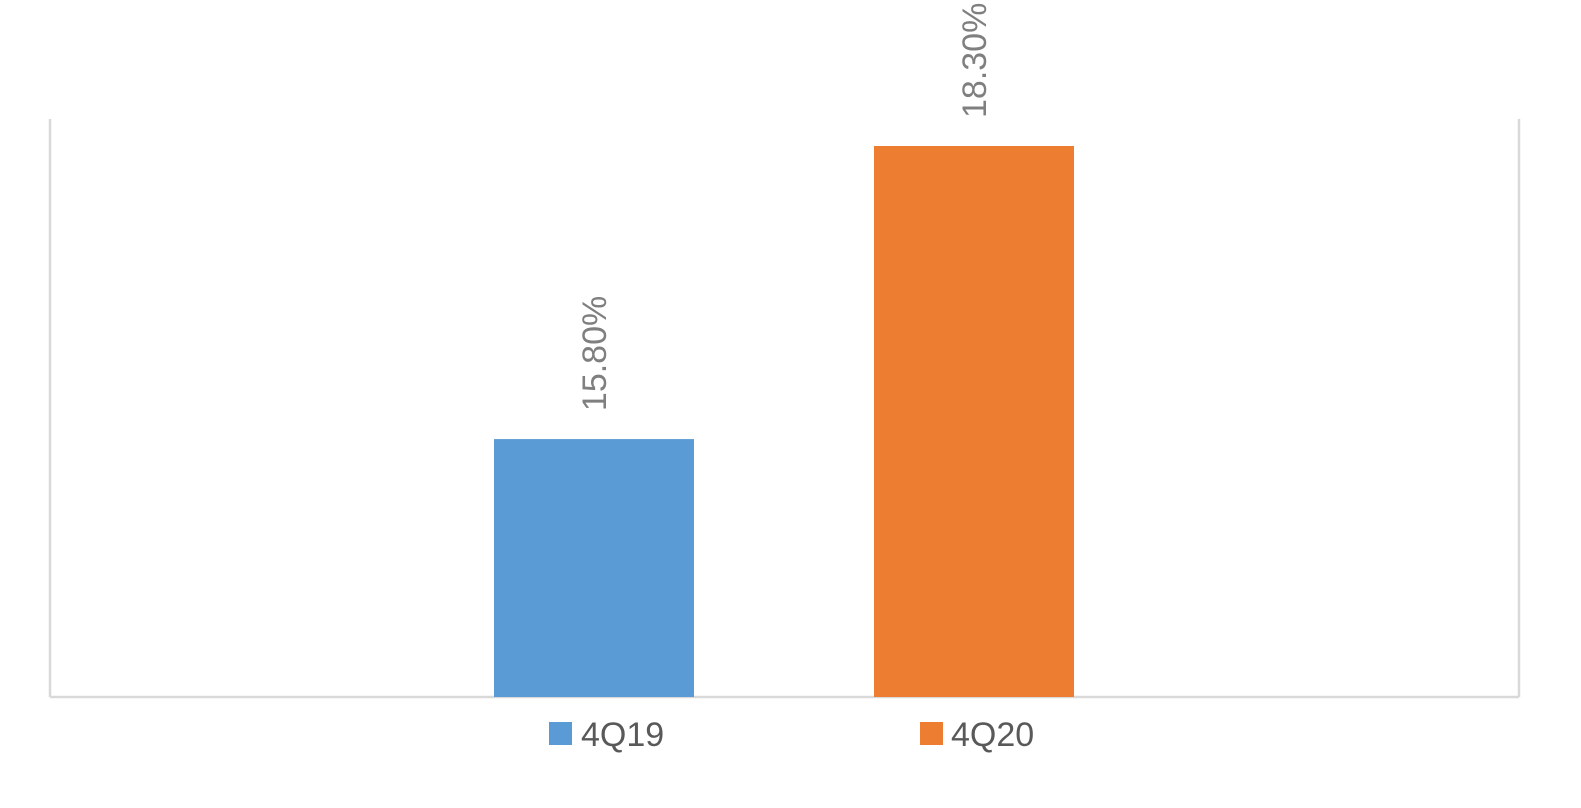  Describe the element at coordinates (560, 733) in the screenshot. I see `legend-swatch-4q19` at that location.